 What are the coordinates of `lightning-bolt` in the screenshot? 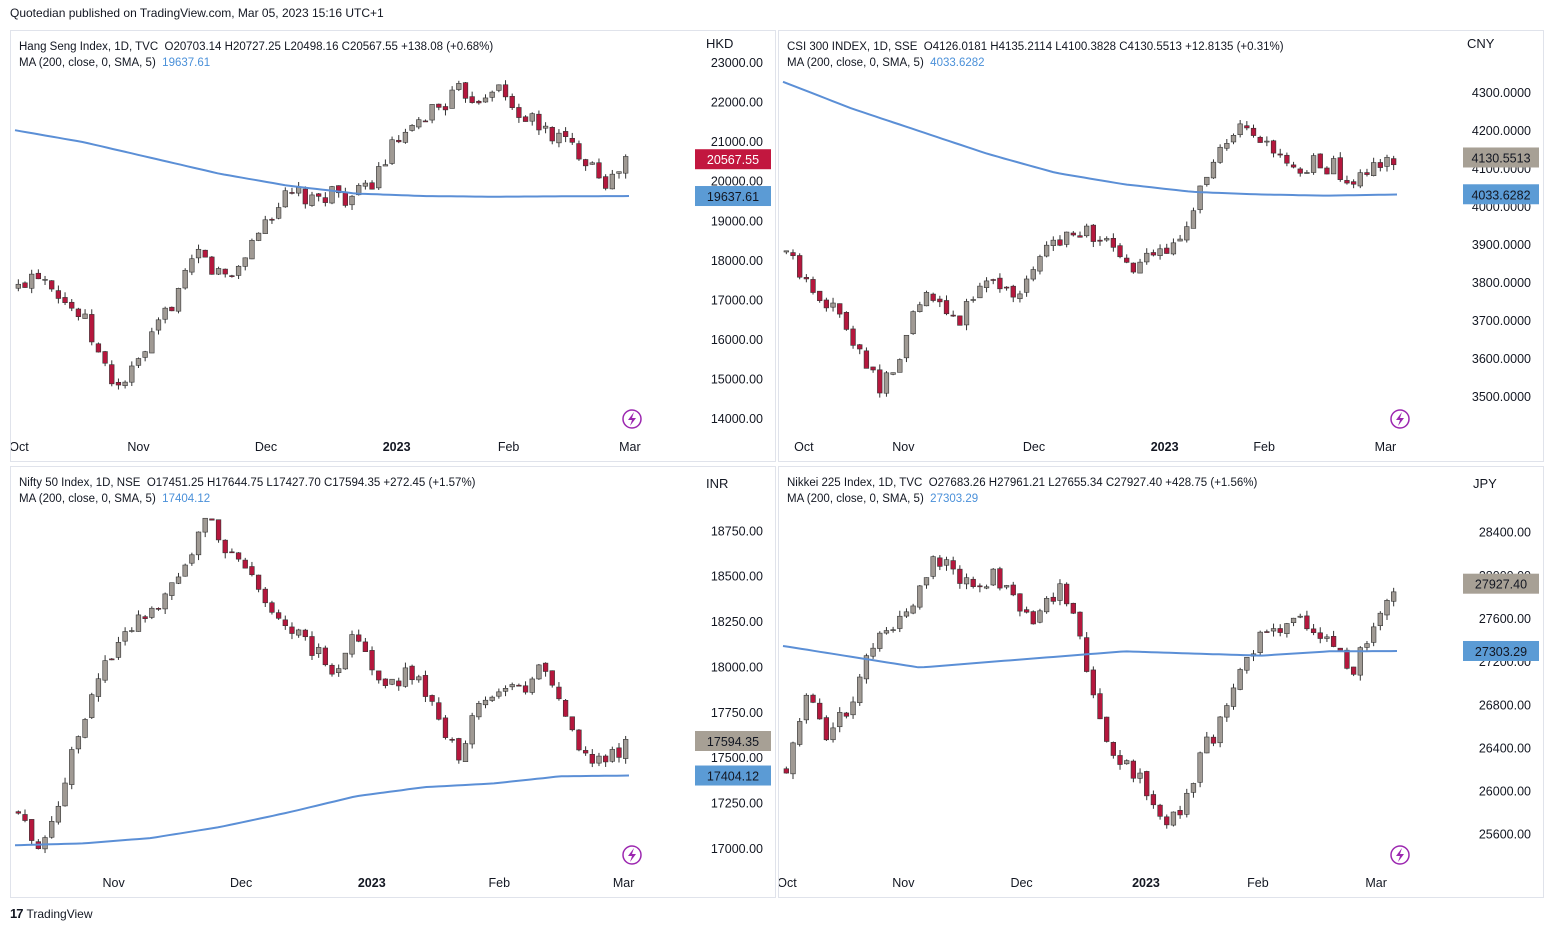 It's located at (1400, 855).